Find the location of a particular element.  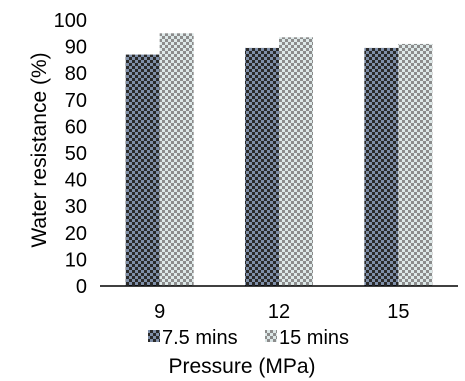

y-tick-label: 90 is located at coordinates (76, 48).